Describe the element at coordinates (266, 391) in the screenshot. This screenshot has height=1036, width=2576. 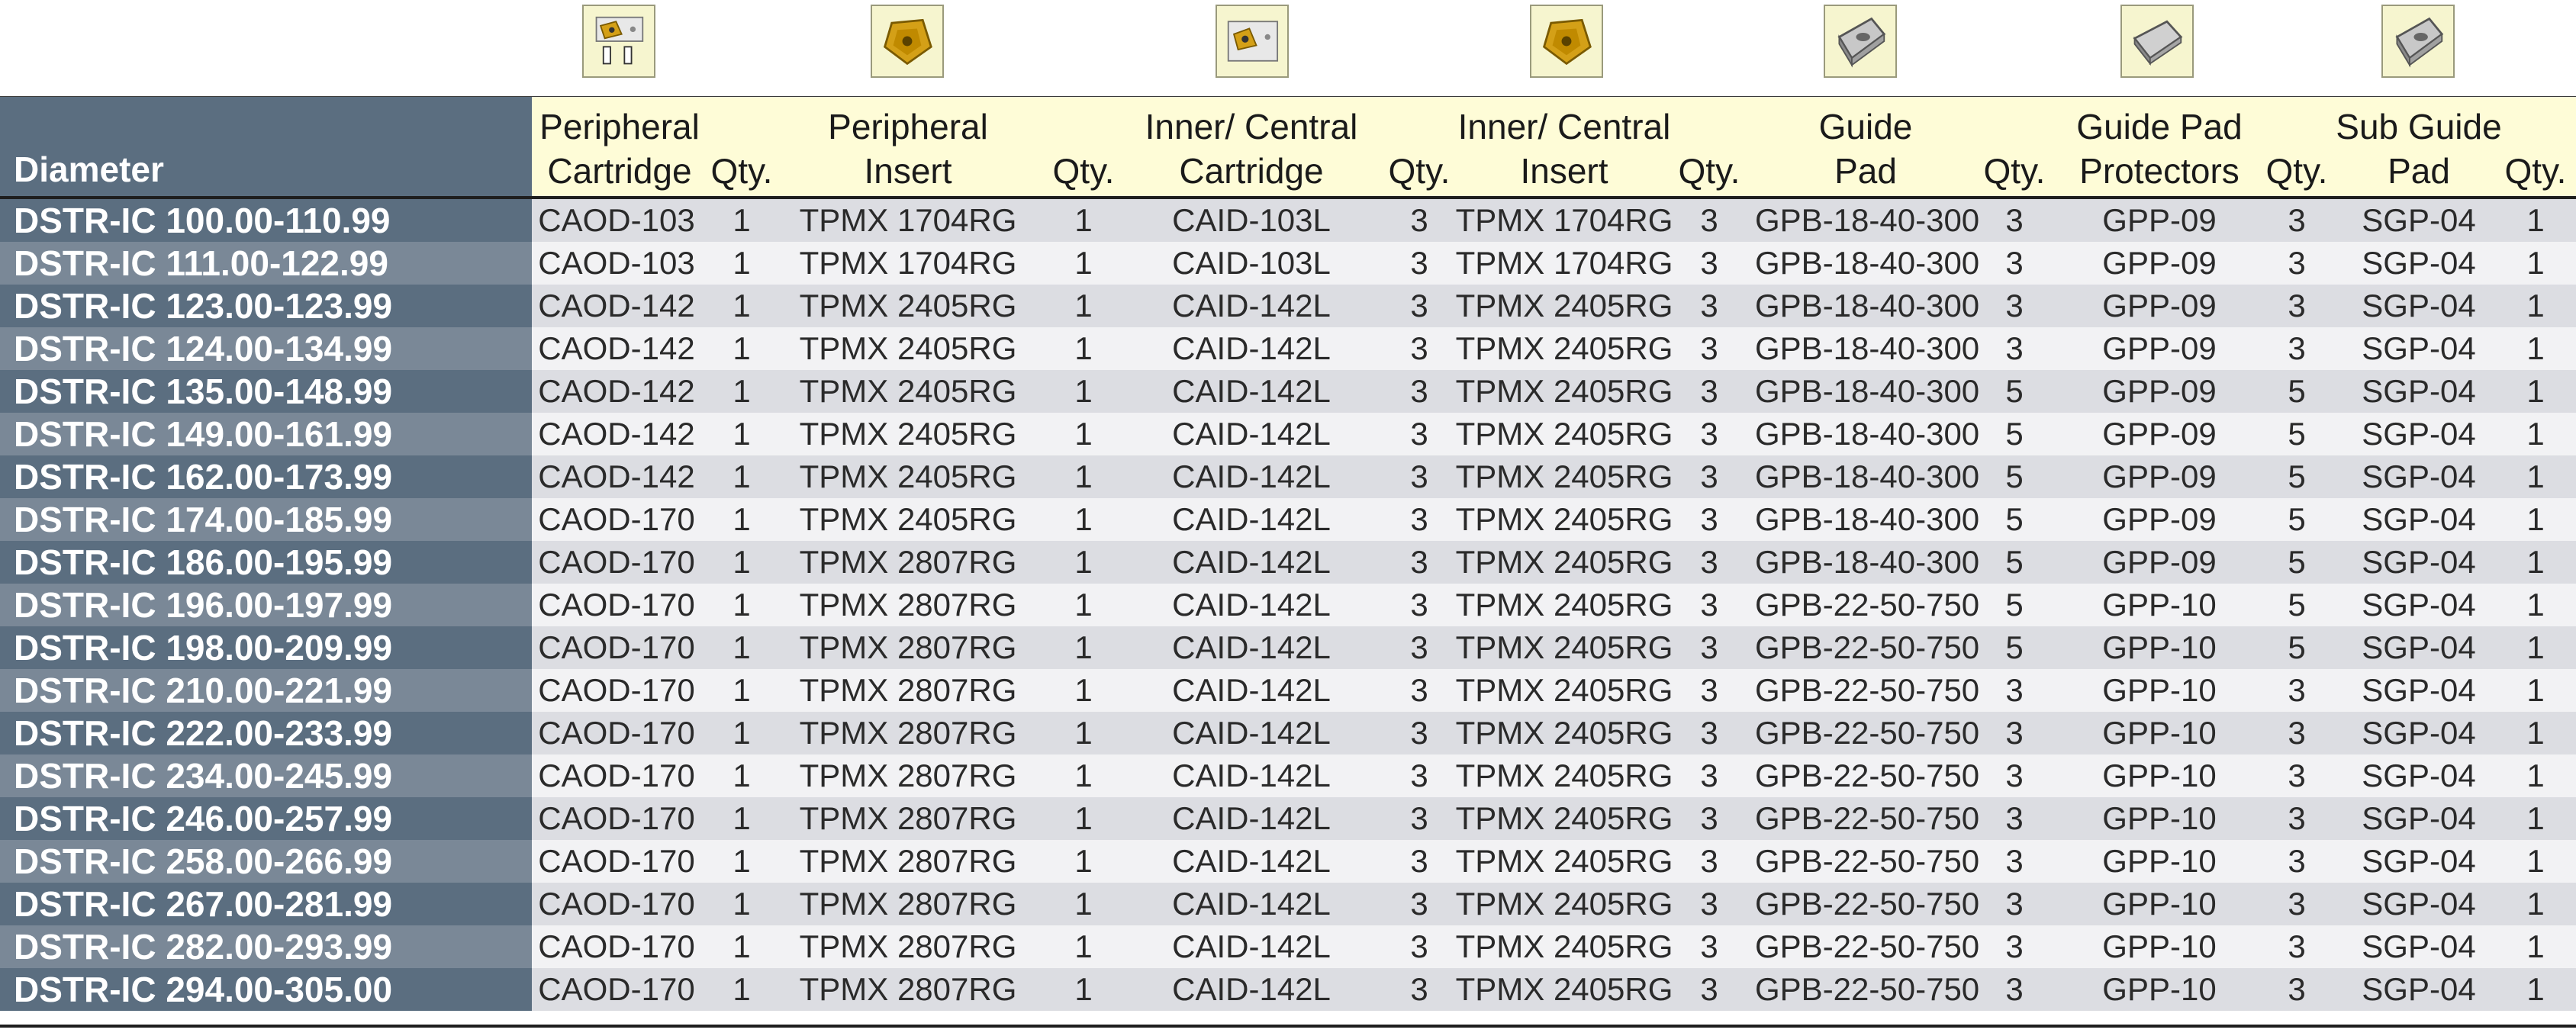
I see `diameter-cell: DSTR-IC 135.00-148.99` at that location.